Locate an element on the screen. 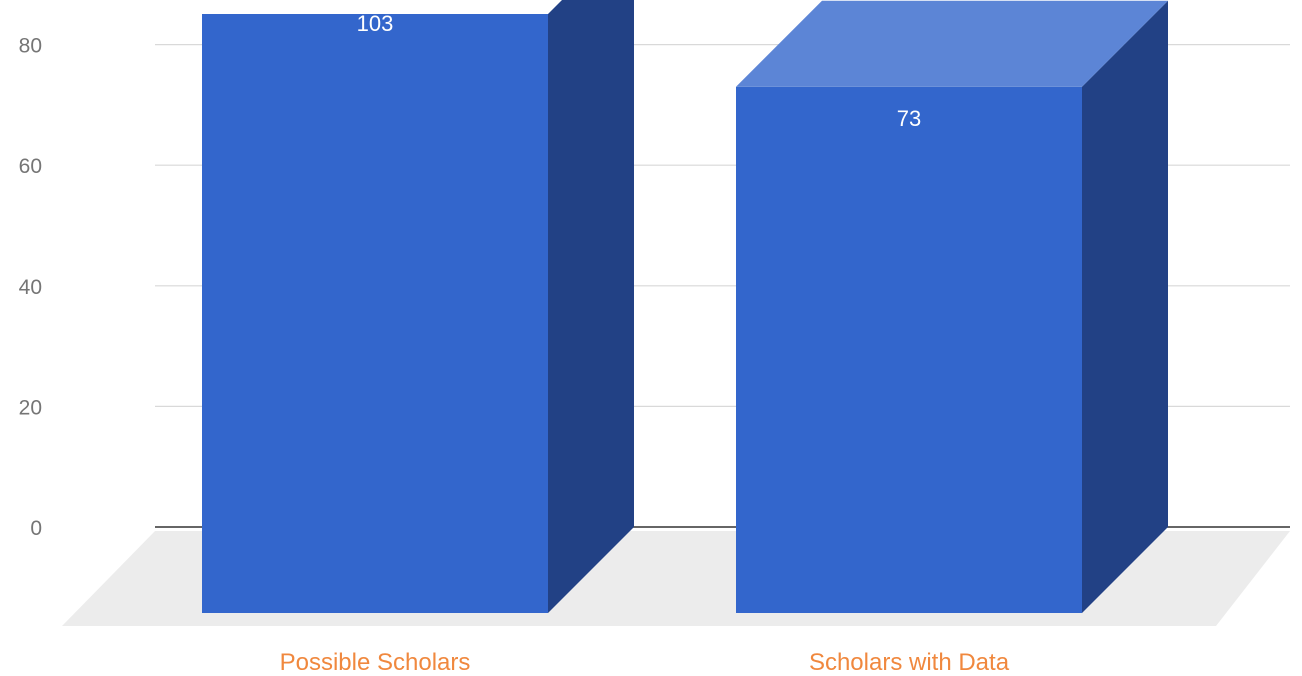  data-label: 103 is located at coordinates (375, 23).